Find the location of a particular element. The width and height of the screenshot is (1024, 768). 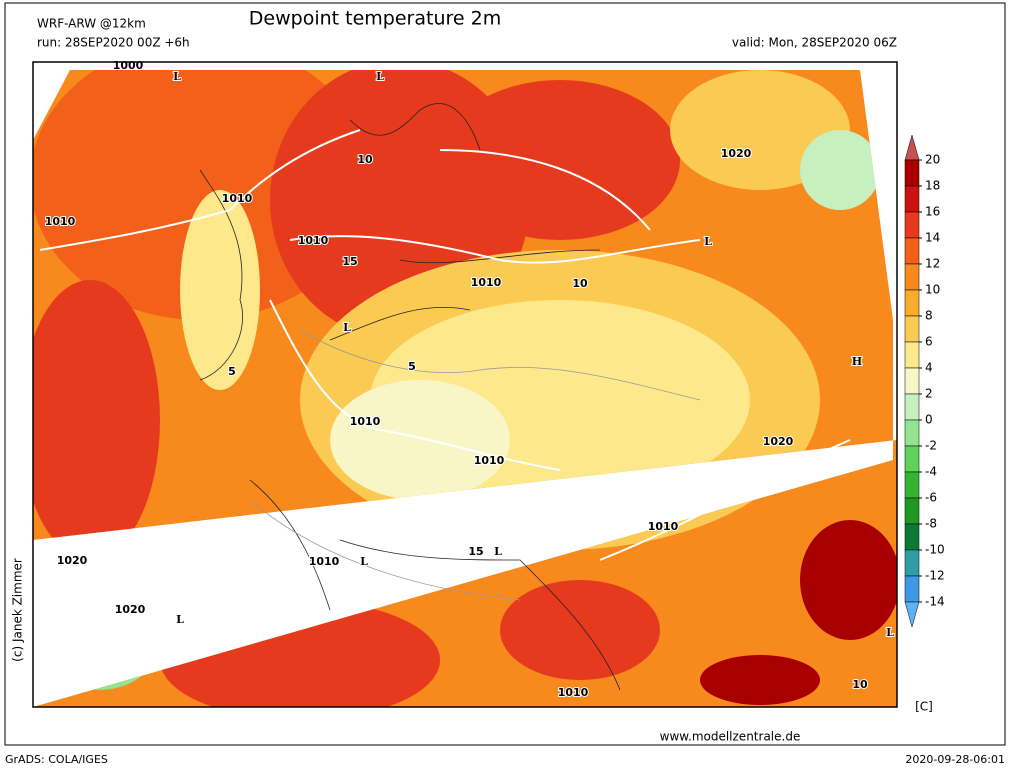

map-label: 1000 is located at coordinates (128, 65).